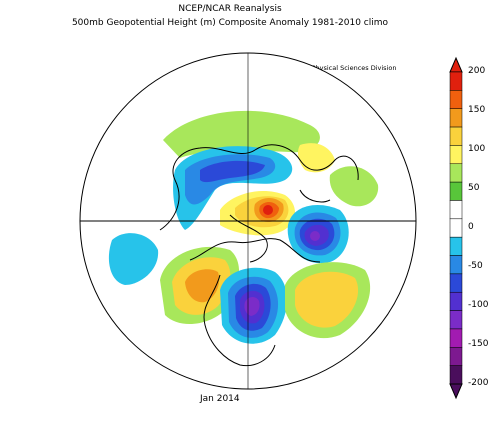  I want to click on colorbar-tick-label: -100, so click(478, 305).